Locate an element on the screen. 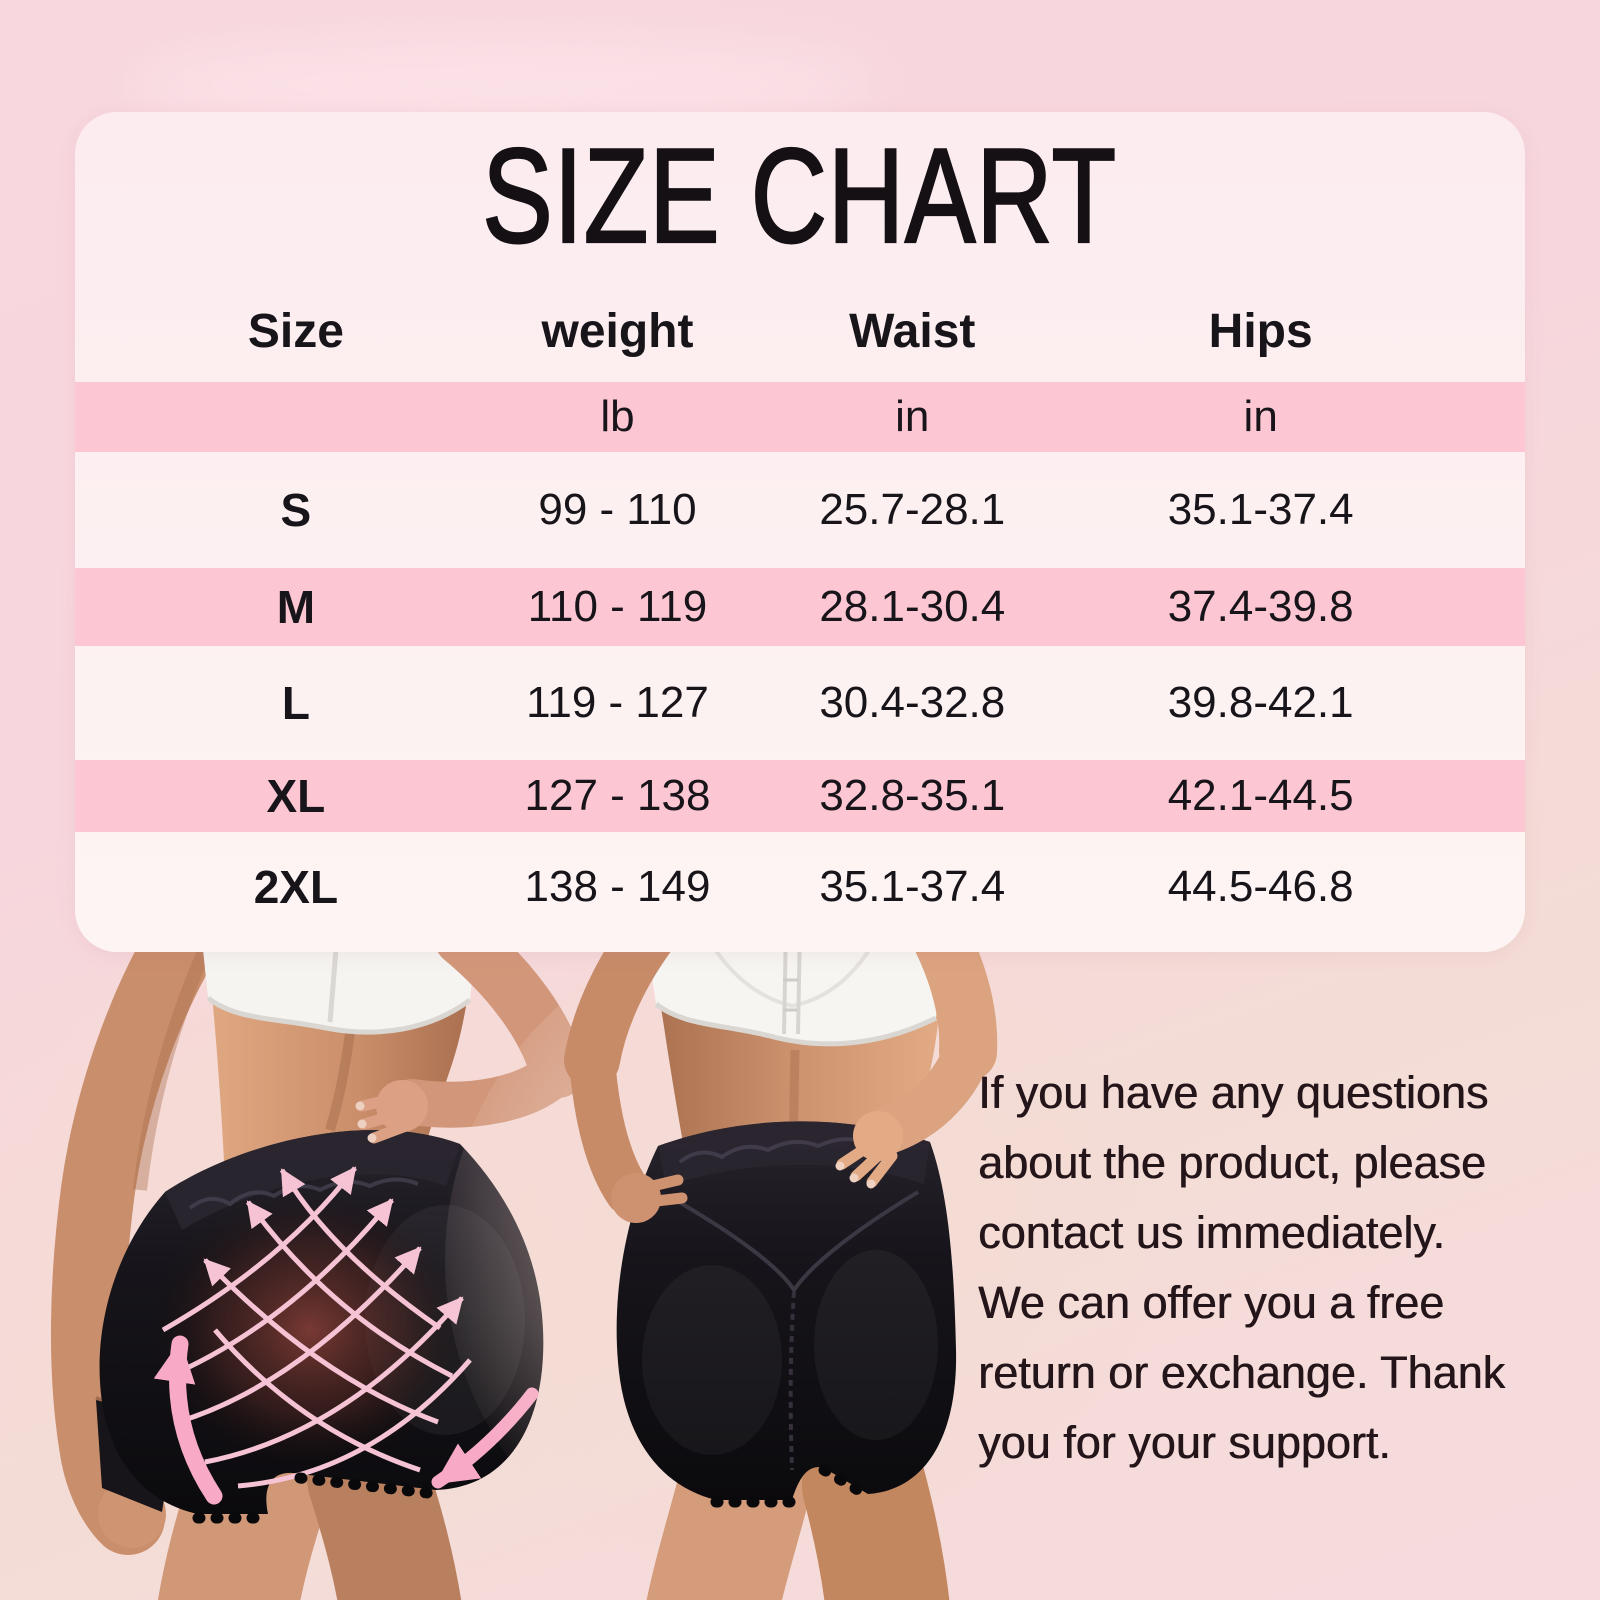 The image size is (1600, 1600). cell-size: 2XL is located at coordinates (296, 887).